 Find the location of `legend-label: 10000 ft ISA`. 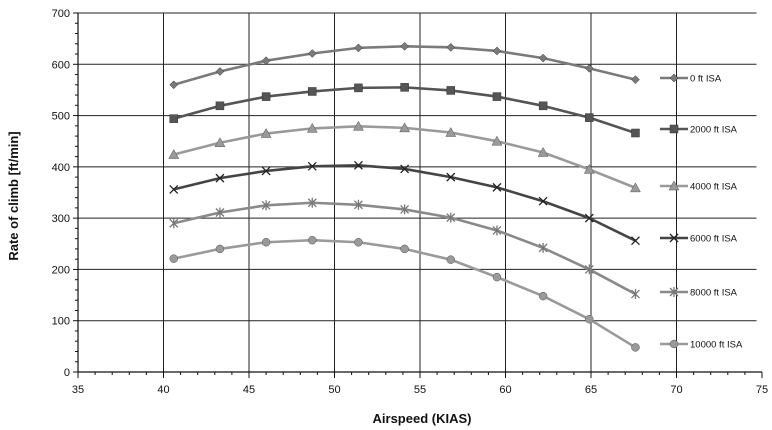

legend-label: 10000 ft ISA is located at coordinates (716, 345).